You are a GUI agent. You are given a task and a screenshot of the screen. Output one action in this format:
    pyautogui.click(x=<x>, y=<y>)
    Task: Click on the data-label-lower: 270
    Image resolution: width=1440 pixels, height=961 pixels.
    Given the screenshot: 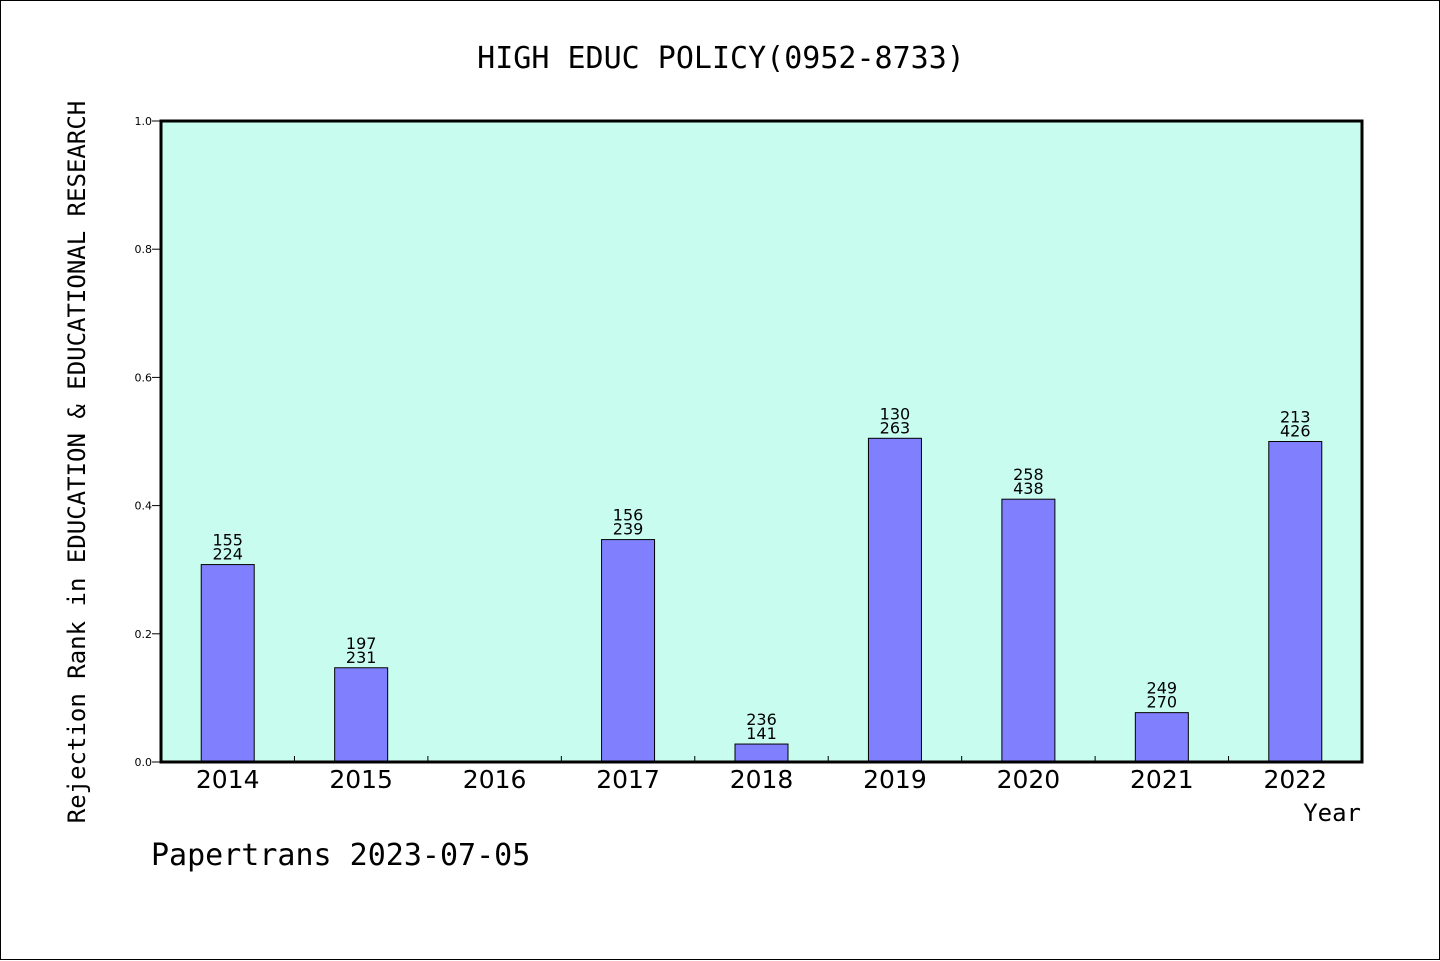 What is the action you would take?
    pyautogui.click(x=1162, y=702)
    